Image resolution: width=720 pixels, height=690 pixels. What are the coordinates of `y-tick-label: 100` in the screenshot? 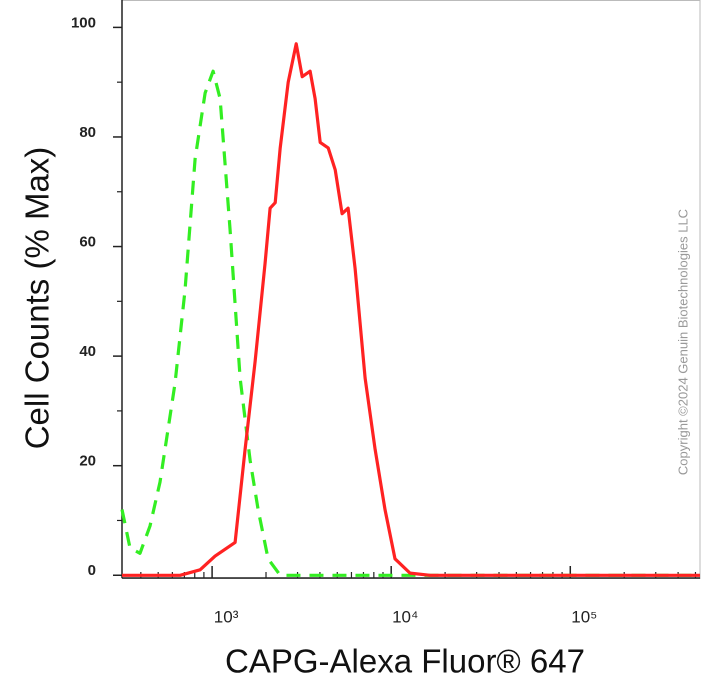 It's located at (83, 22).